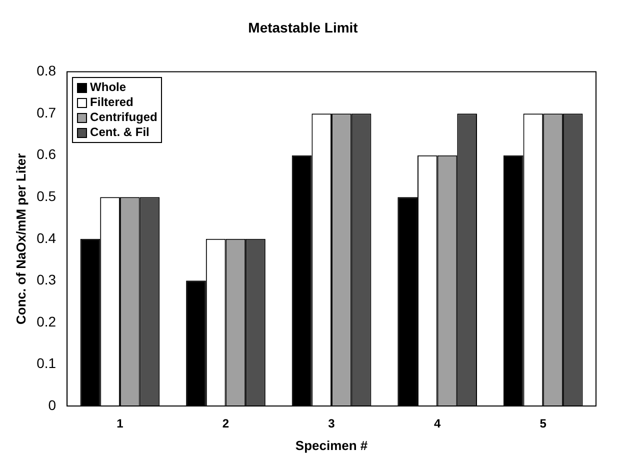  I want to click on y-tick-label: 0.4, so click(46, 238).